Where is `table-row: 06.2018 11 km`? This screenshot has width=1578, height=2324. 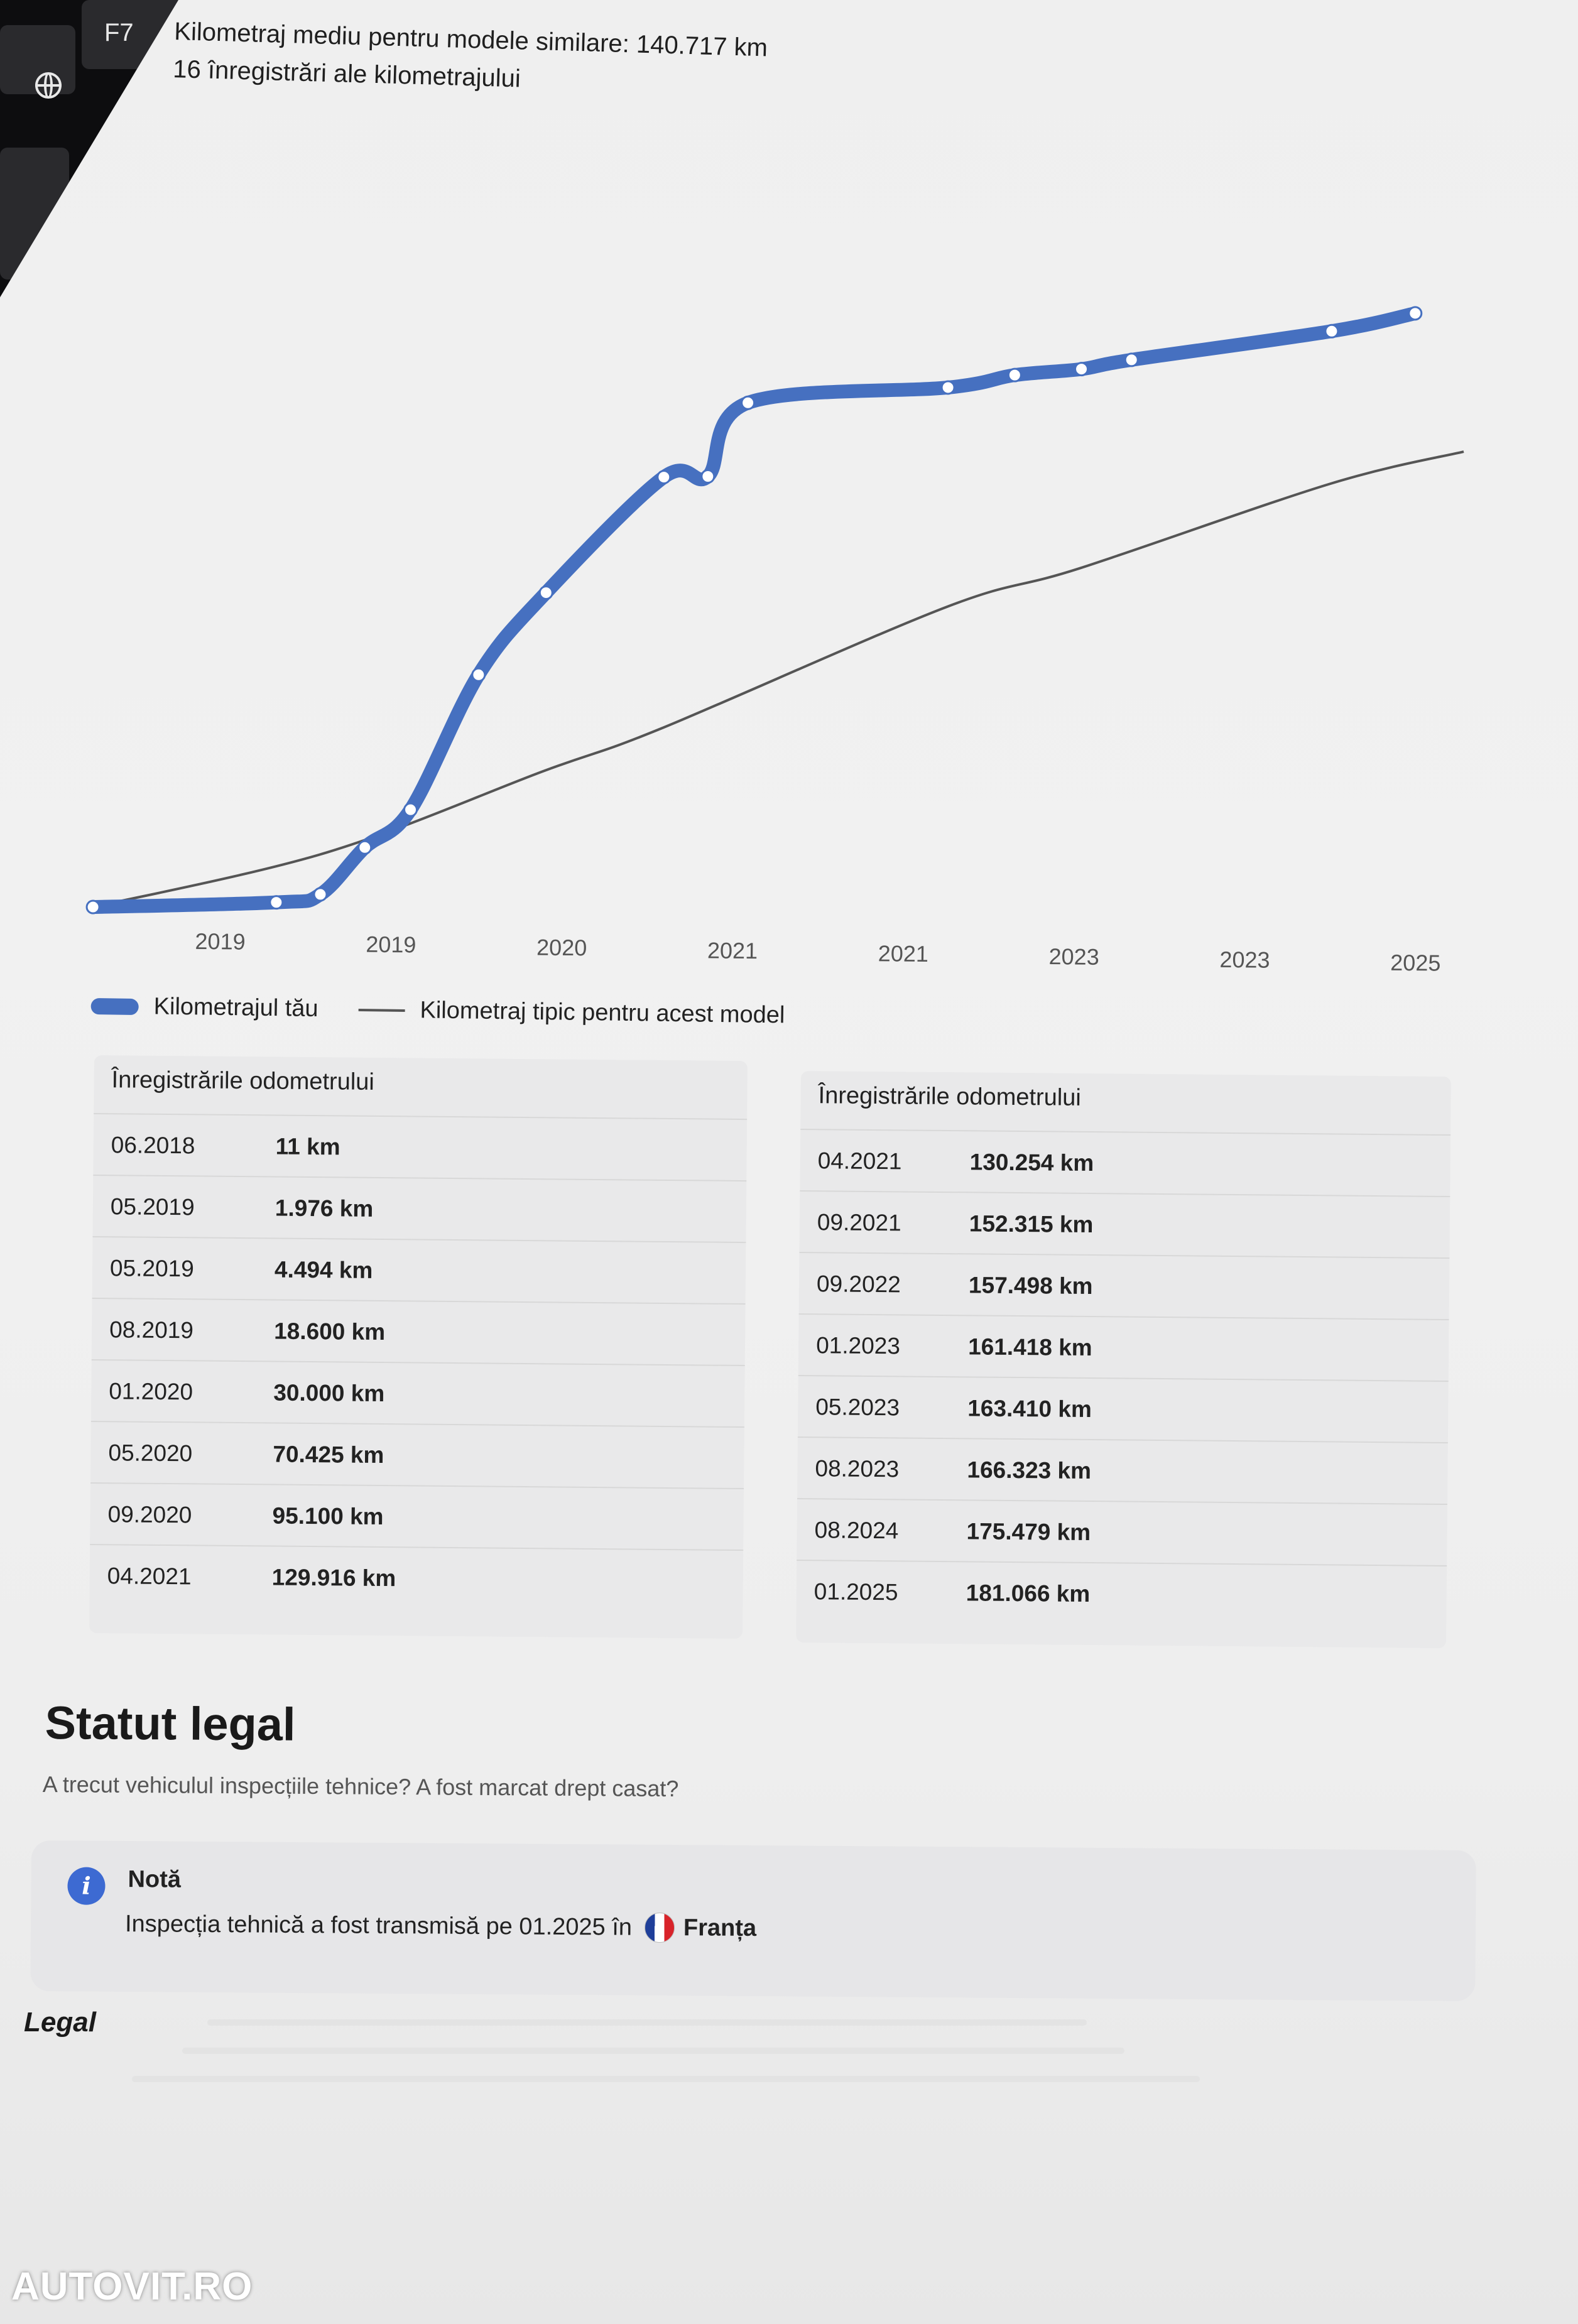
table-row: 06.2018 11 km is located at coordinates (420, 1147).